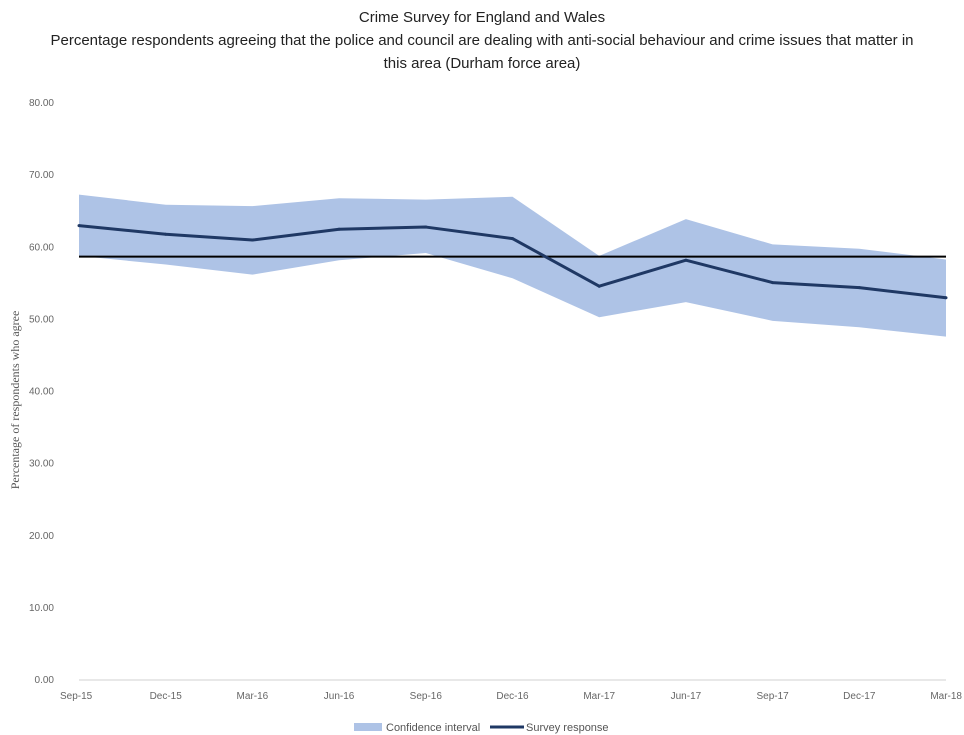 This screenshot has height=735, width=964. I want to click on y-tick-label: 20.00, so click(41, 536).